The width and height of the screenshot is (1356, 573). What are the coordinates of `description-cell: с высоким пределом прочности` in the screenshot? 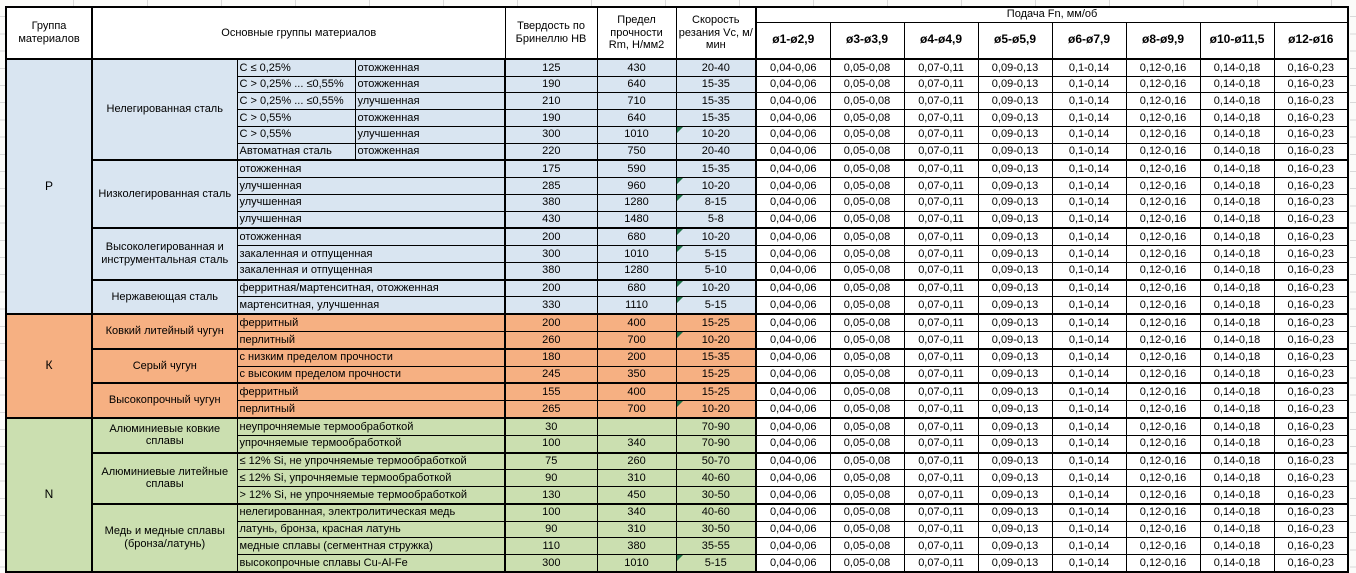 It's located at (371, 374).